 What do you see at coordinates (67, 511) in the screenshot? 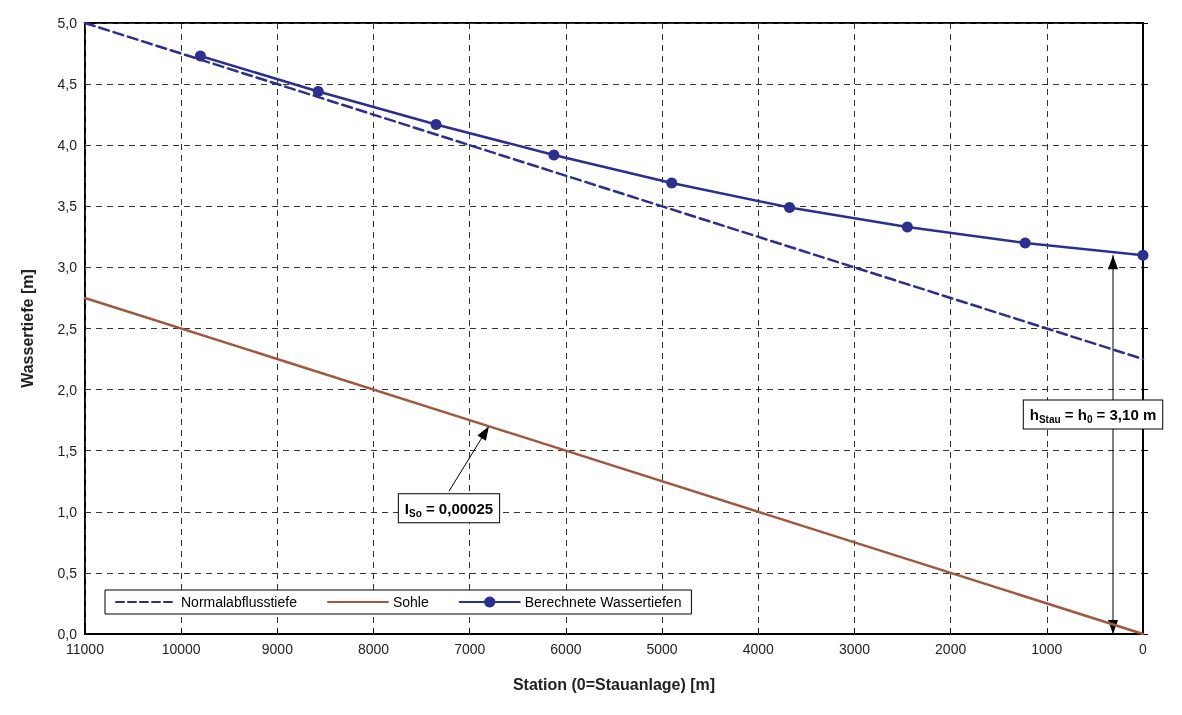
I see `y-tick-label: 1,0` at bounding box center [67, 511].